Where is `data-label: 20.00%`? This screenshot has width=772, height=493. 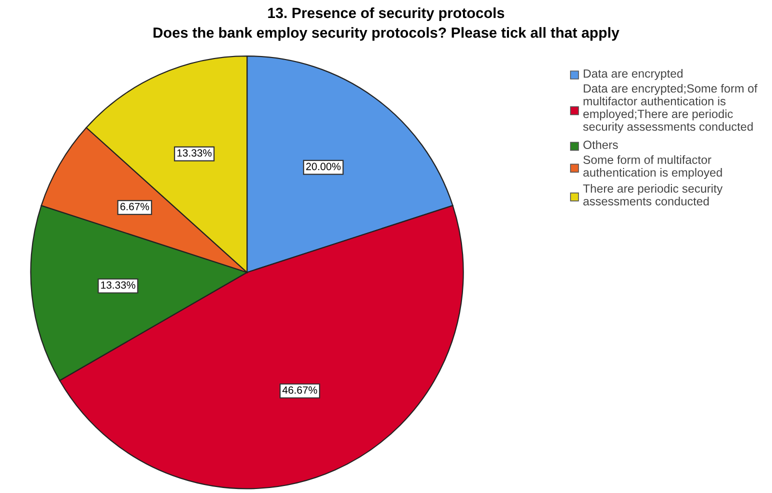
data-label: 20.00% is located at coordinates (323, 166).